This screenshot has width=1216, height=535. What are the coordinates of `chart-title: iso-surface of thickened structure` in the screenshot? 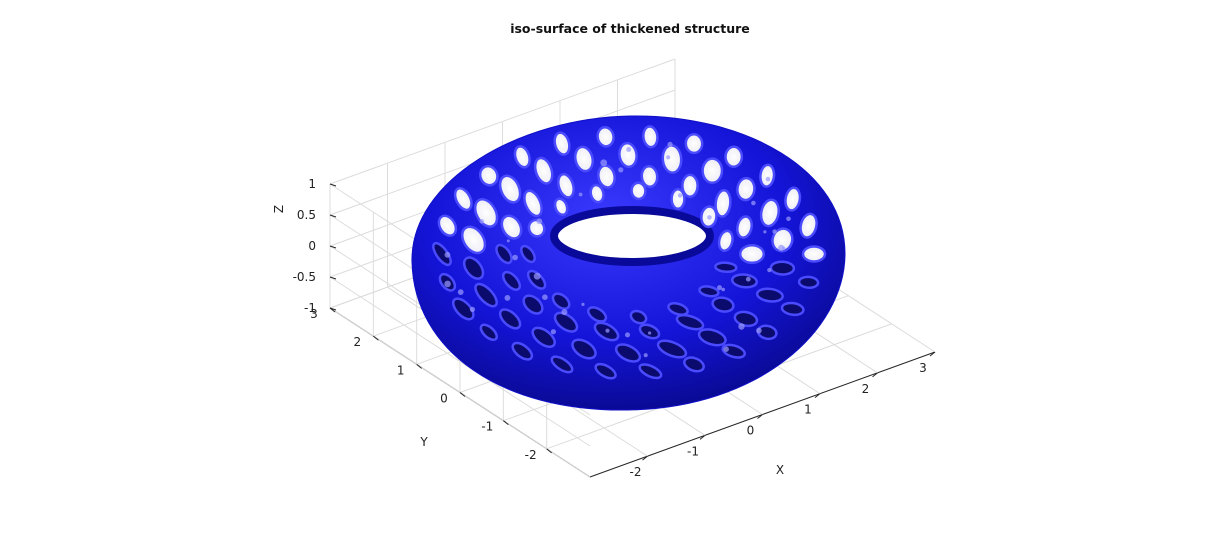 It's located at (630, 28).